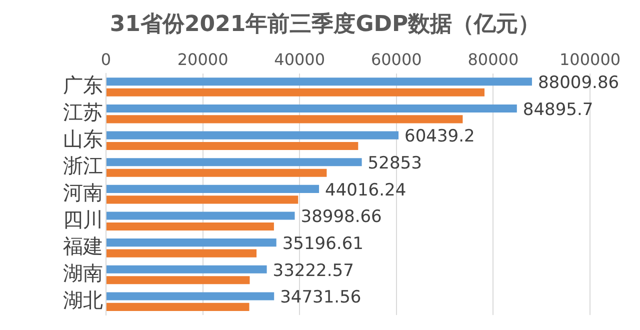  Describe the element at coordinates (558, 110) in the screenshot. I see `data-label: 84895.7` at that location.